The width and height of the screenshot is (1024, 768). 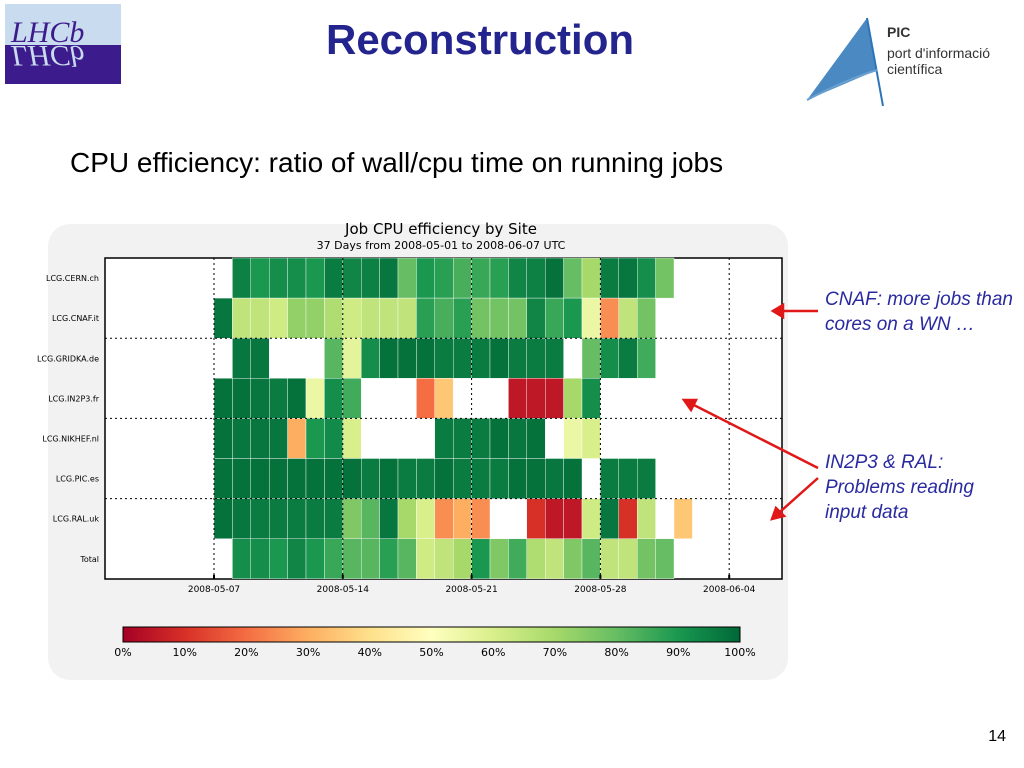 What do you see at coordinates (739, 652) in the screenshot?
I see `colorbar-label: 100%` at bounding box center [739, 652].